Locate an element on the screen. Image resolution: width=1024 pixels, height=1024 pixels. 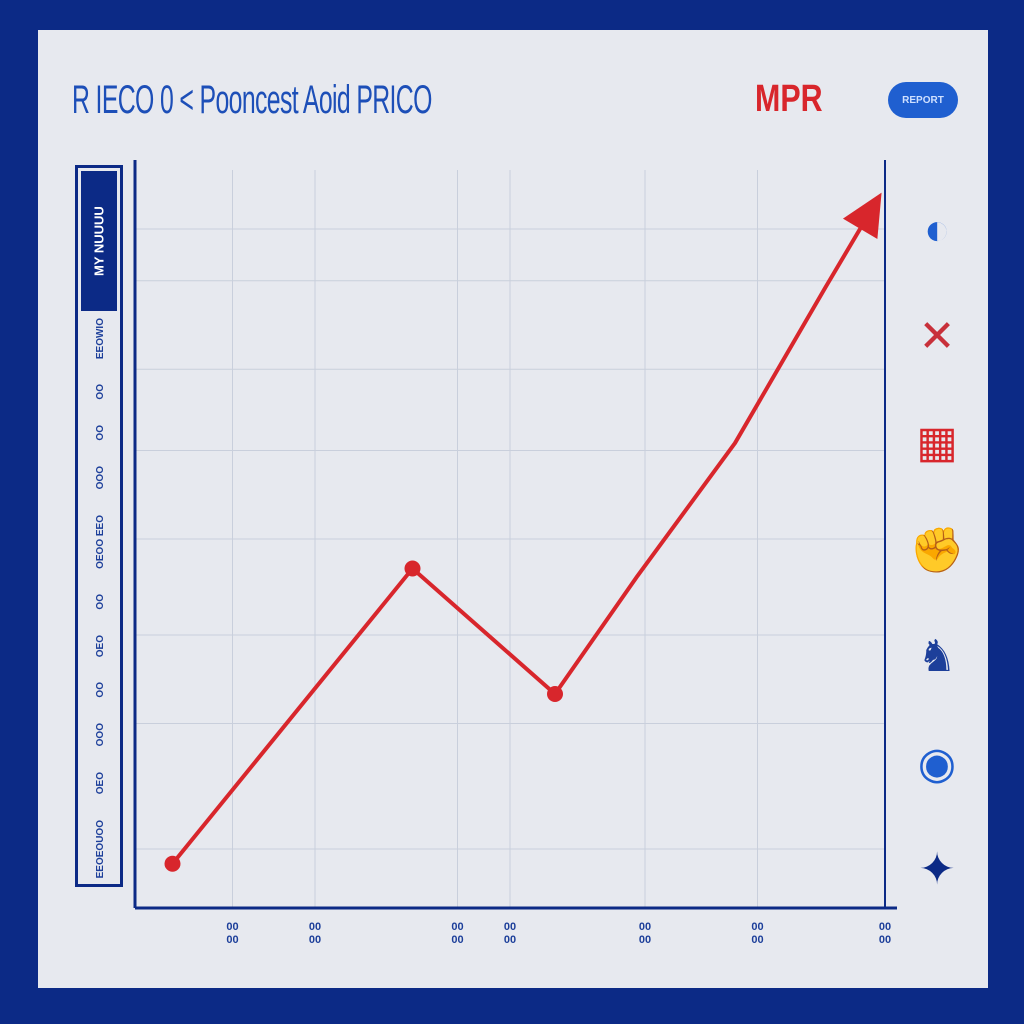
chart-title: R IECO 0 < Pooncest Aoid PRICO is located at coordinates (252, 100).